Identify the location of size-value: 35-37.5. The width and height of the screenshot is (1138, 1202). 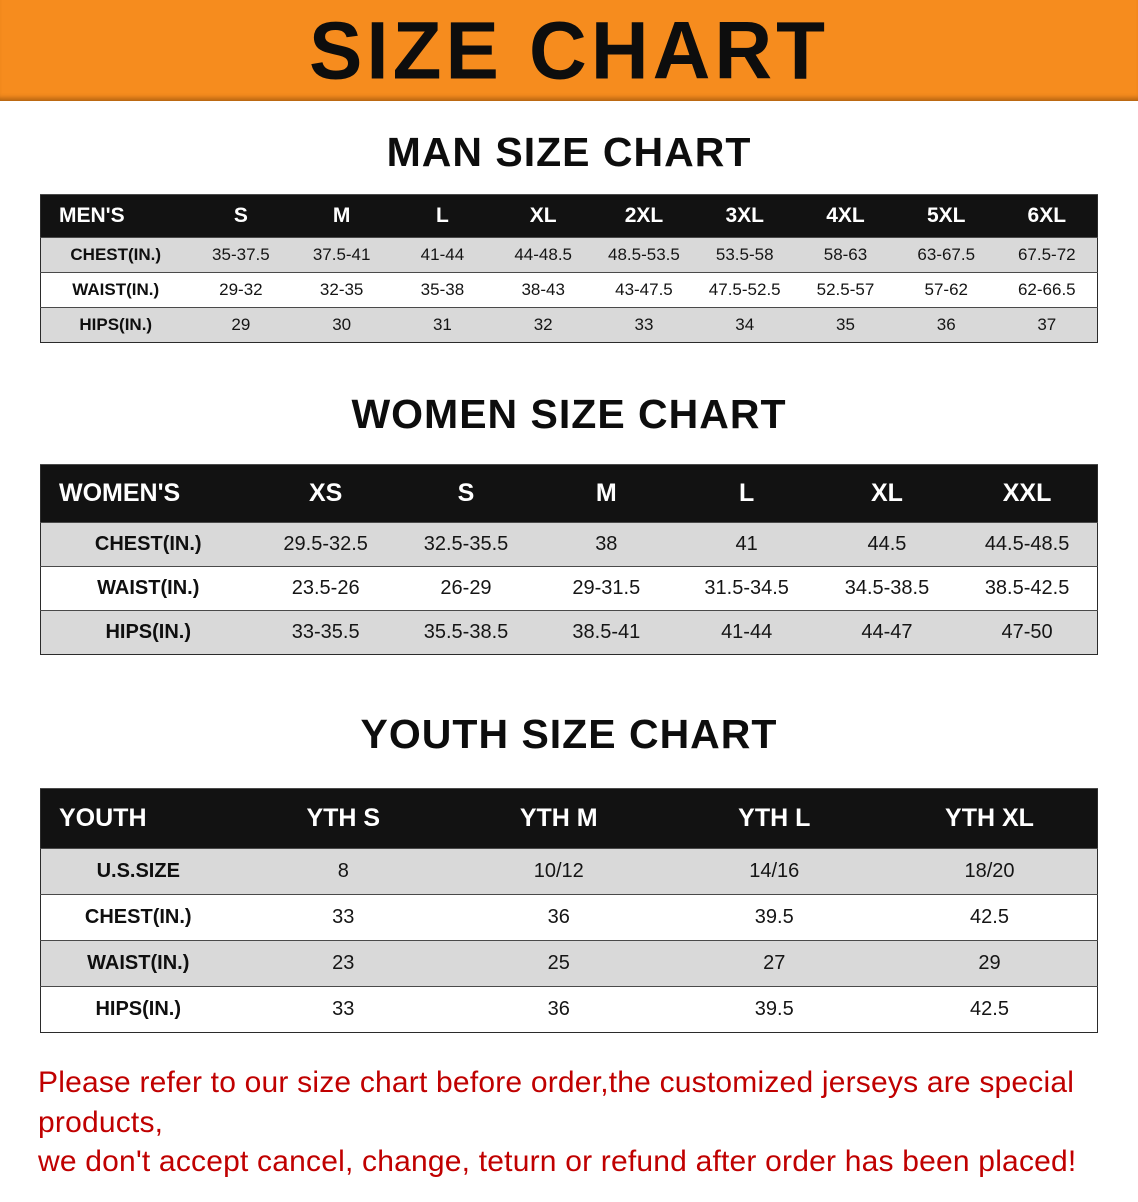
(241, 255).